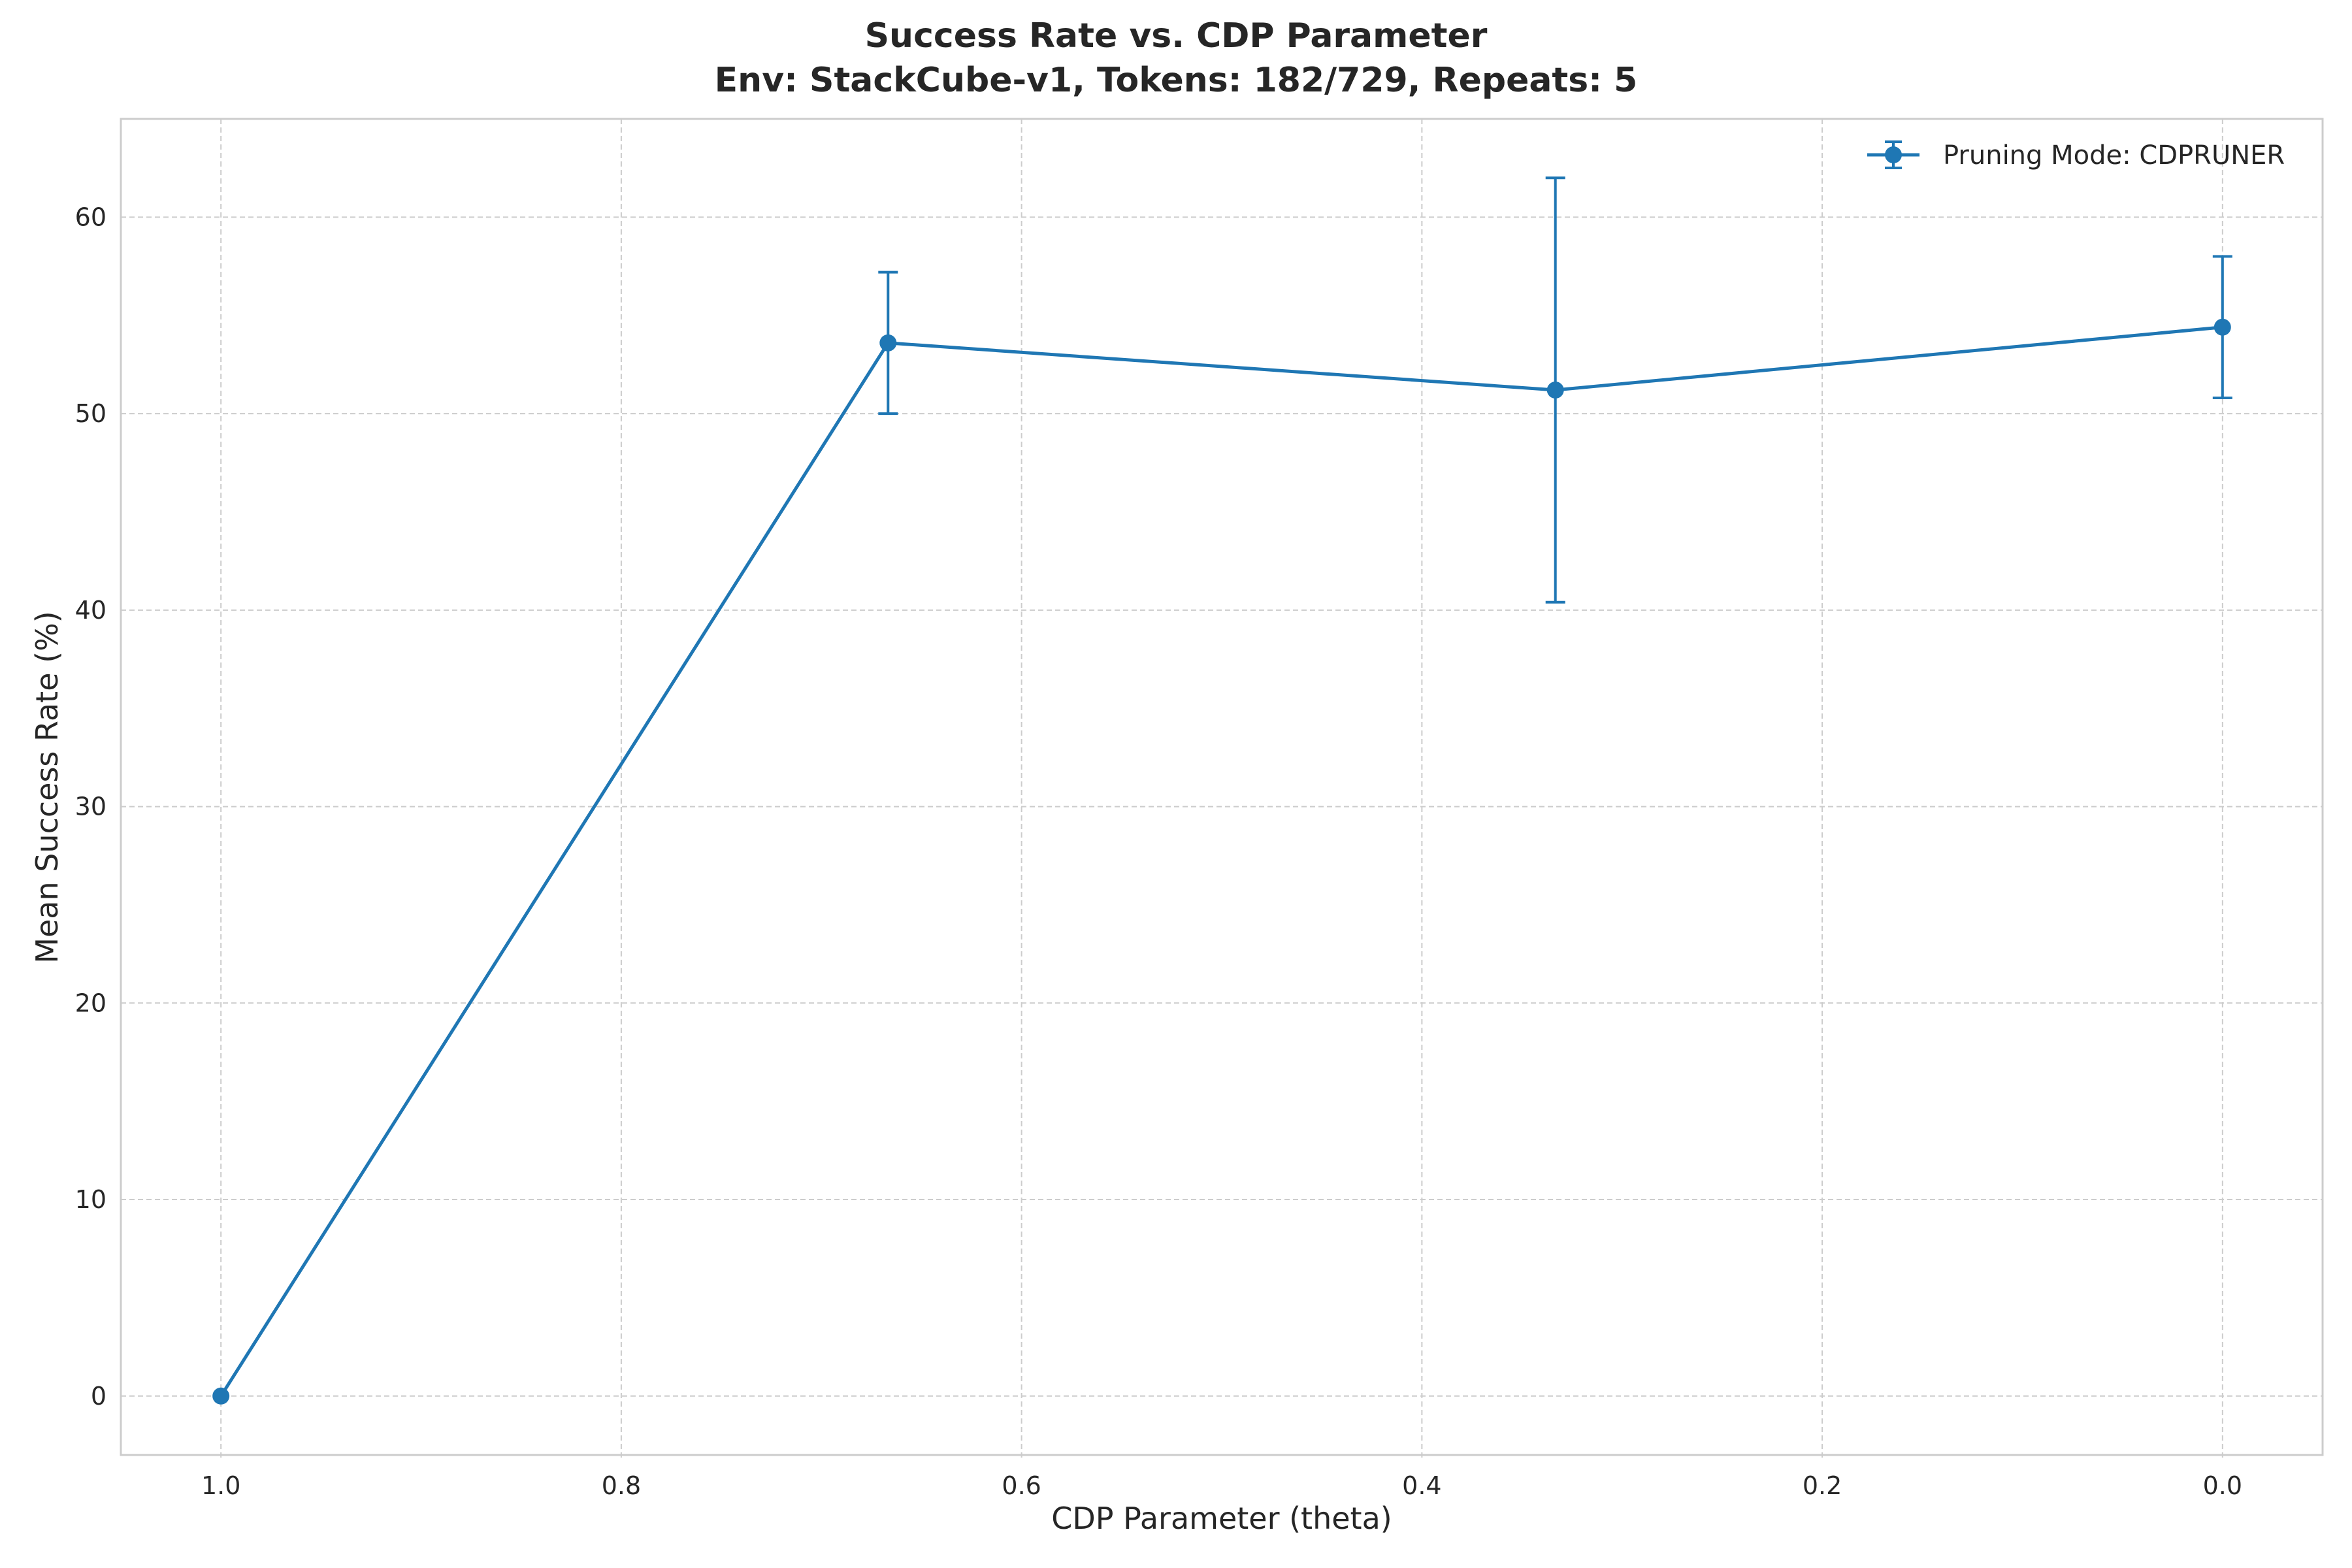 This screenshot has height=1568, width=2352. Describe the element at coordinates (1176, 36) in the screenshot. I see `chart-title: Success Rate vs. CDP Parameter` at that location.